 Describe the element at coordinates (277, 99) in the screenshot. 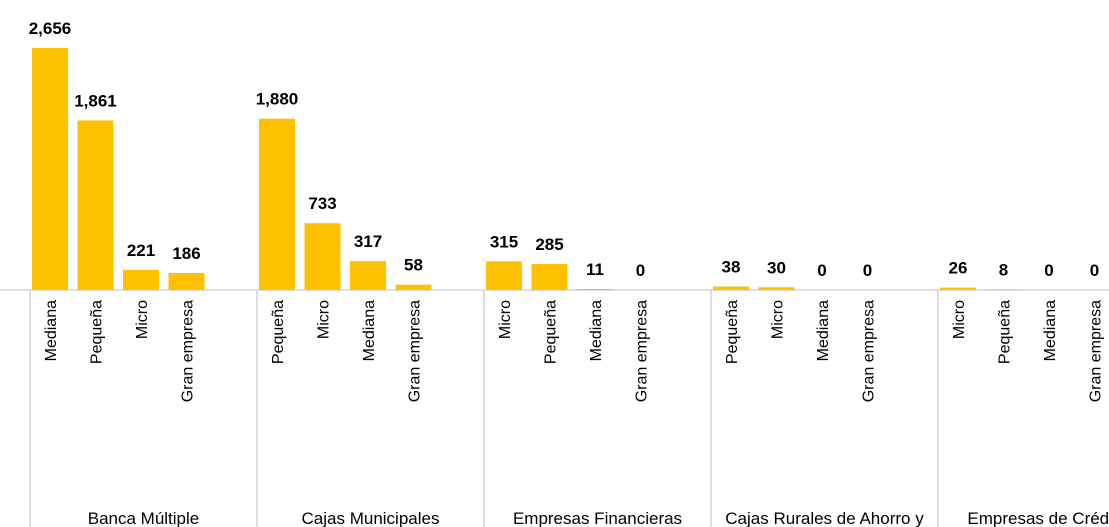

I see `value-label: 1,880` at that location.